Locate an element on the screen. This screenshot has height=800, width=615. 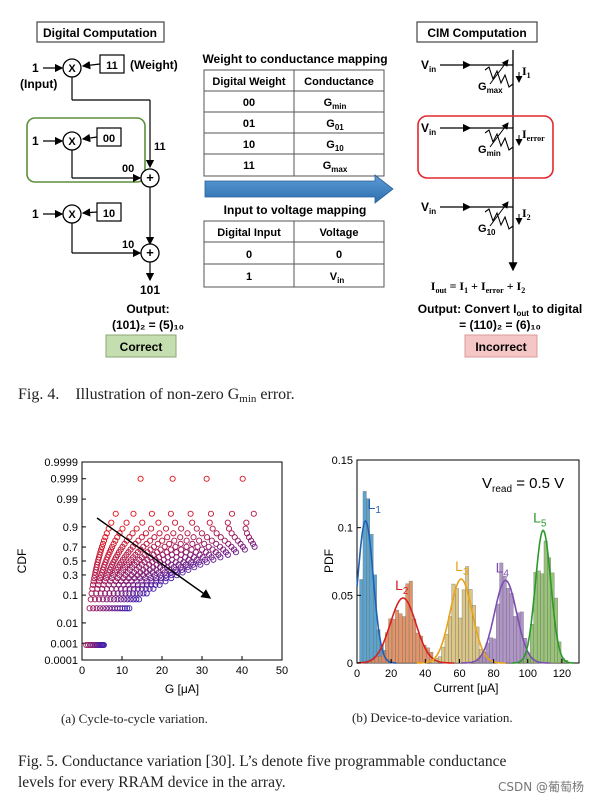
conductance-label: Gmax is located at coordinates (490, 88).